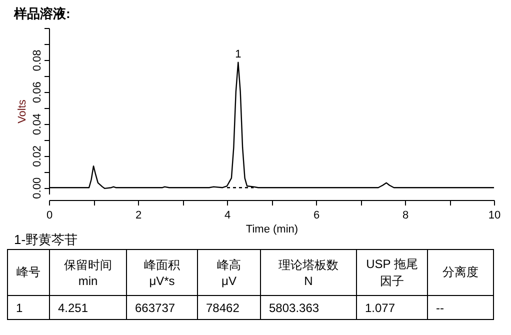  What do you see at coordinates (38, 93) in the screenshot?
I see `y-tick-label: 0.06` at bounding box center [38, 93].